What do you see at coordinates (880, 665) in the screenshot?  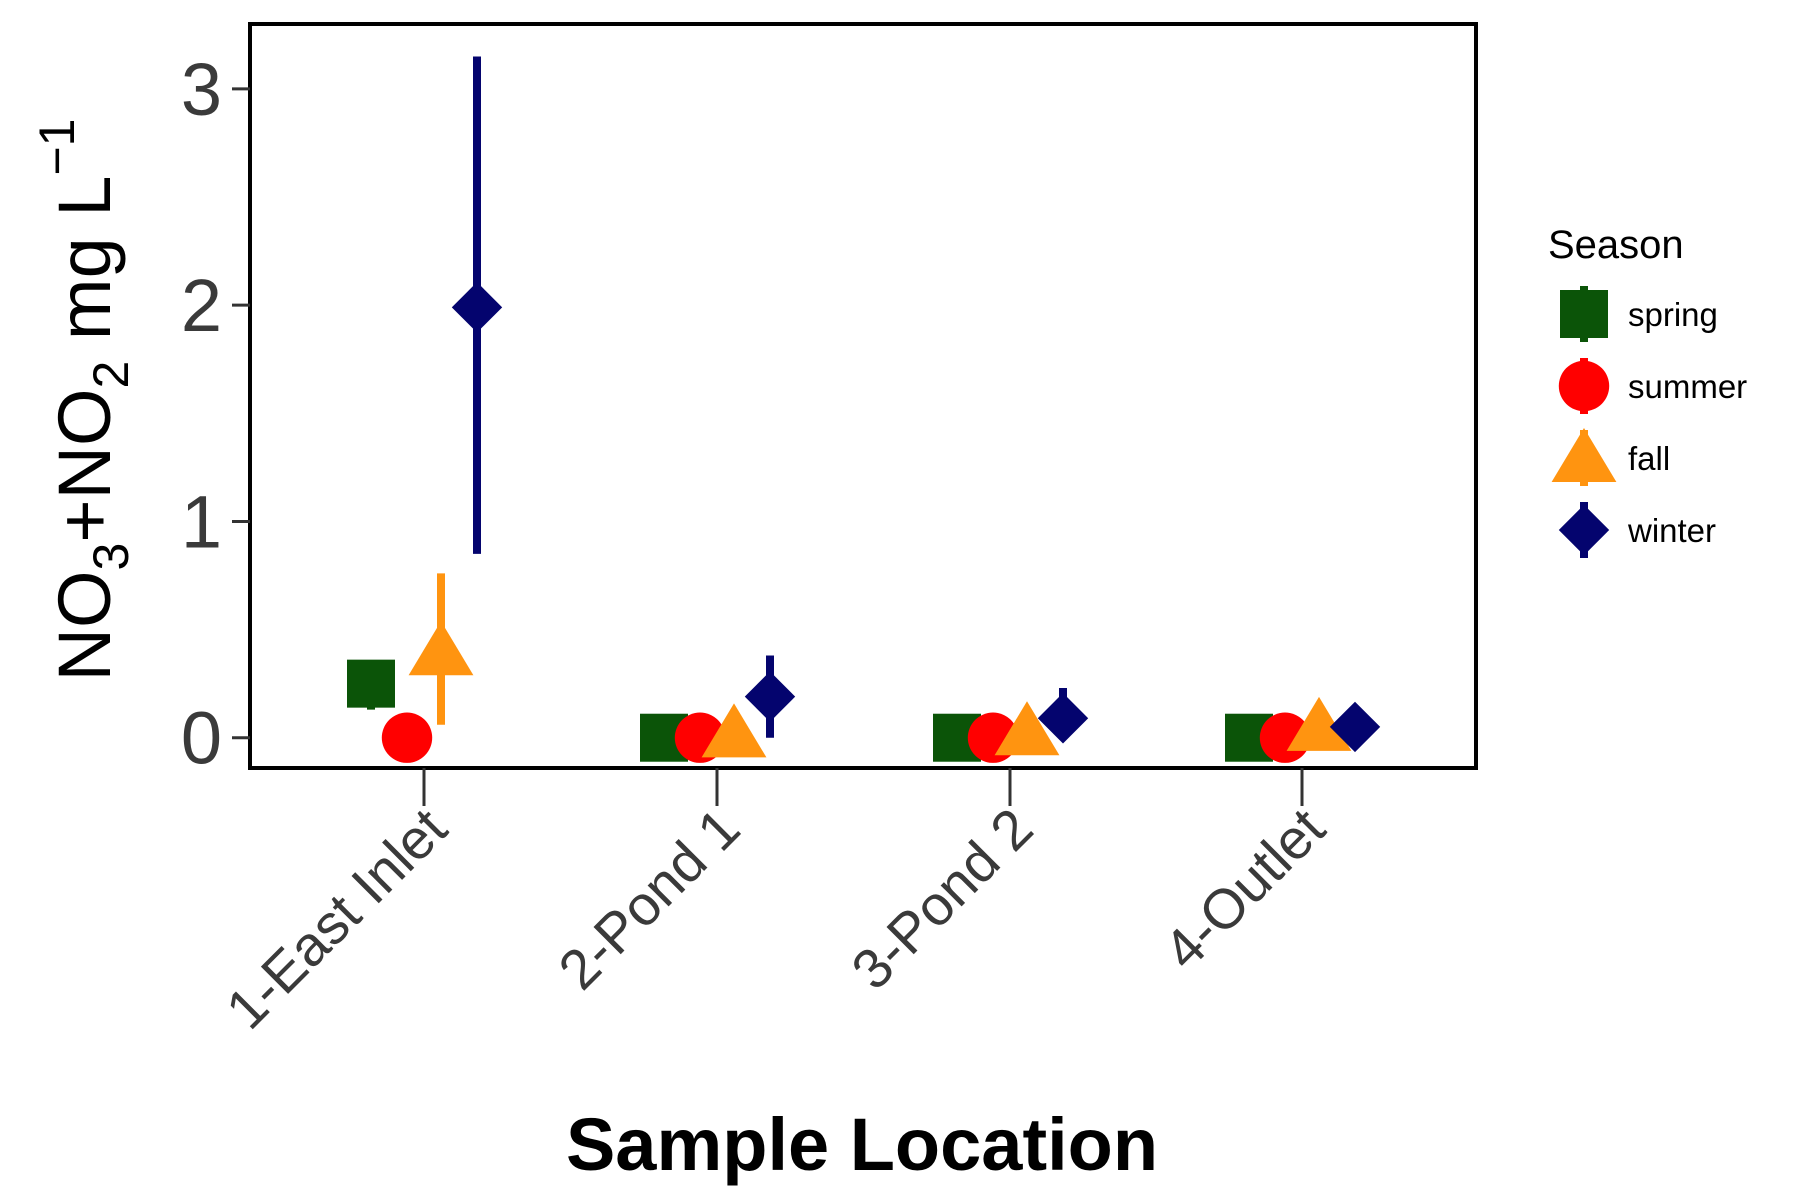 I see `series-fall` at bounding box center [880, 665].